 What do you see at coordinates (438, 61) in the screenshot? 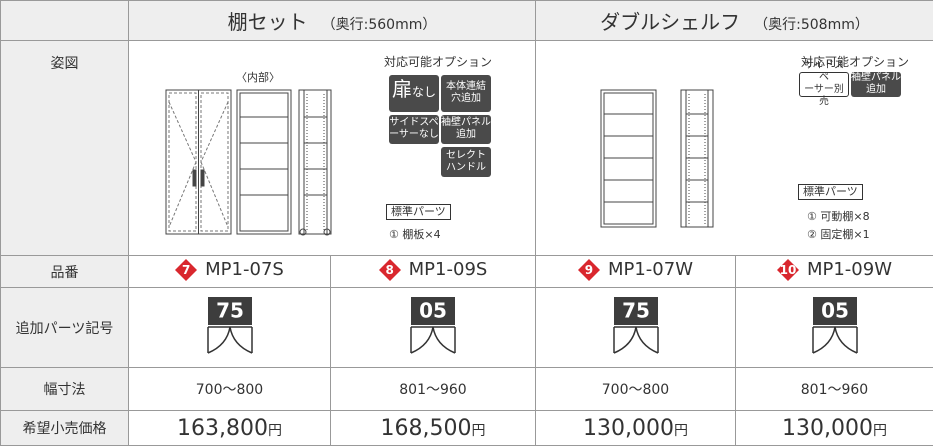
I see `options-title: 対応可能オプション` at bounding box center [438, 61].